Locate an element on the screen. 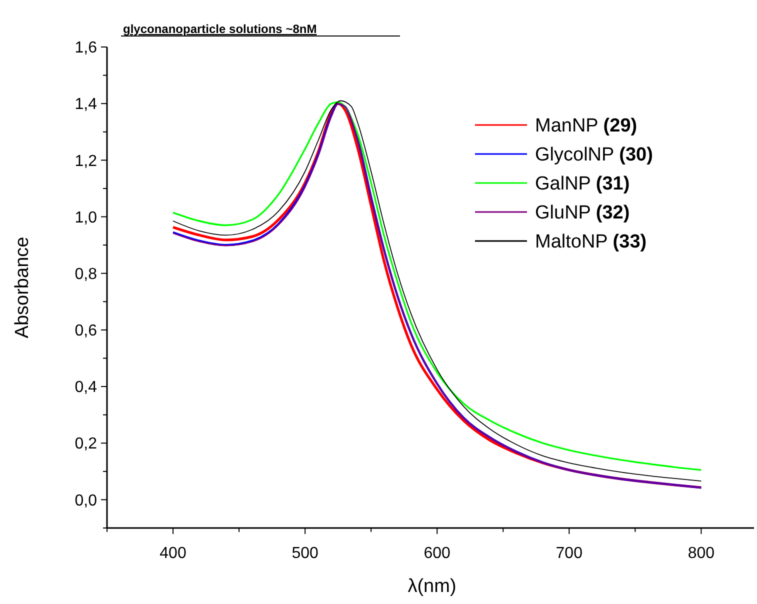  legend-label: MaltoNP (33) is located at coordinates (591, 242).